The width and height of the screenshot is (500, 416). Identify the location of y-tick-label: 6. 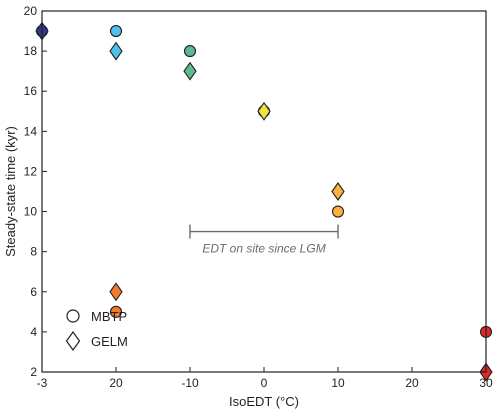
(33, 292).